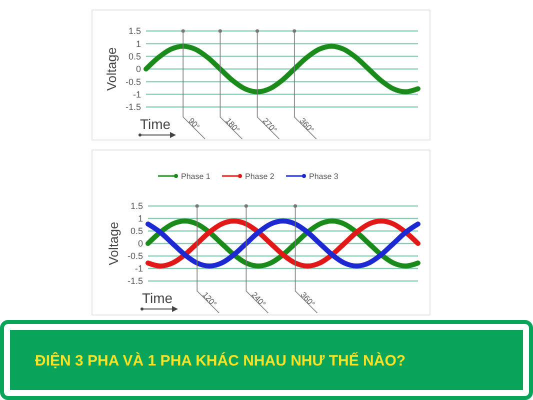 This screenshot has width=533, height=400. What do you see at coordinates (259, 299) in the screenshot?
I see `ref-line-label: 240°` at bounding box center [259, 299].